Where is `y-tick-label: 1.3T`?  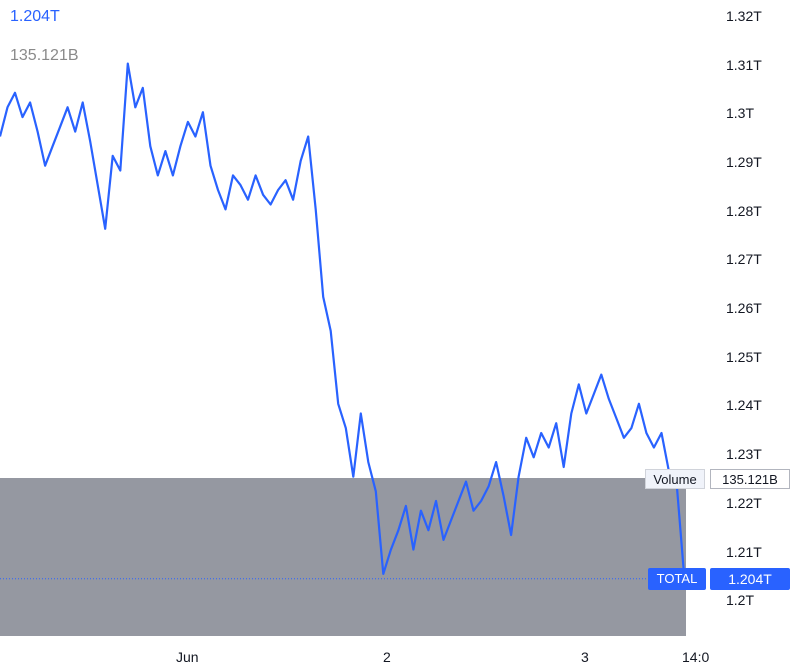 y-tick-label: 1.3T is located at coordinates (740, 113).